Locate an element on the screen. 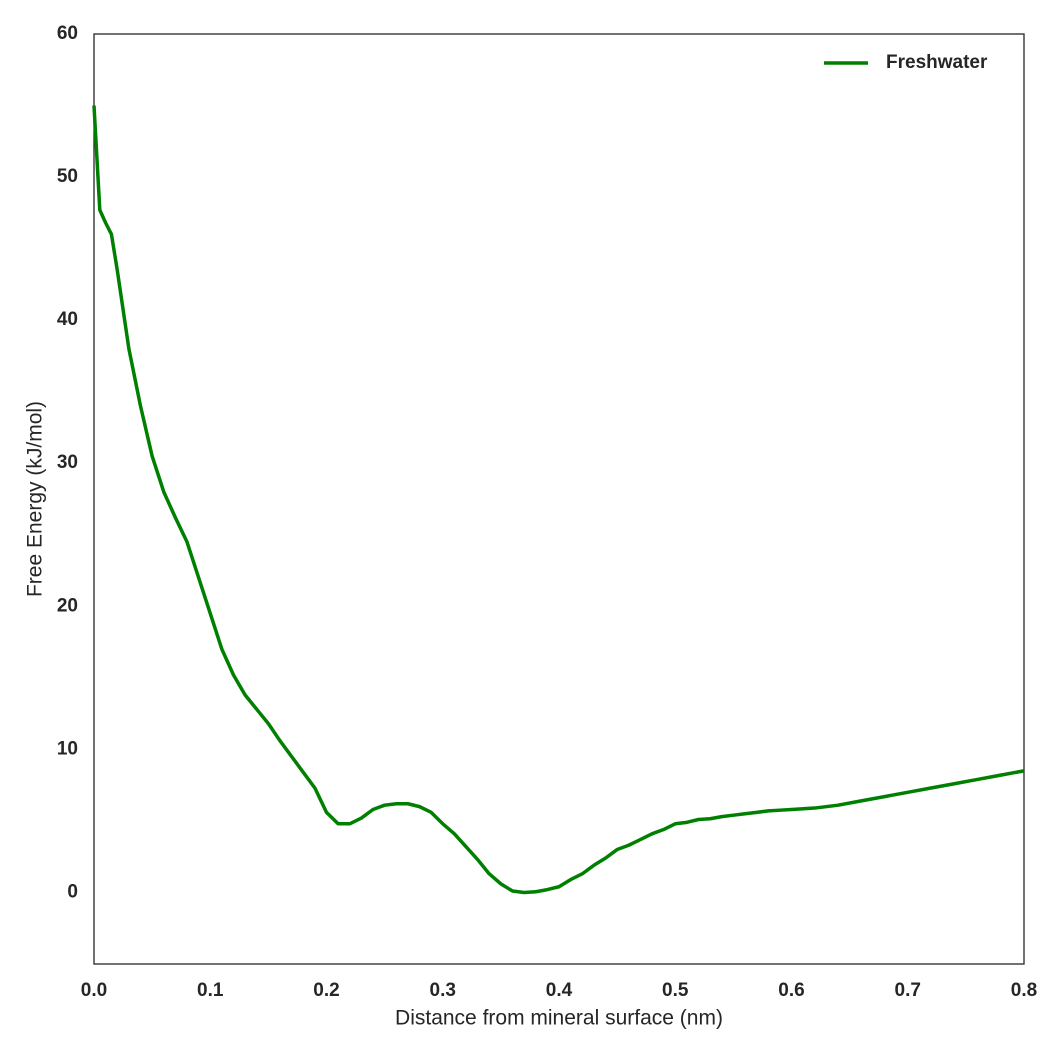 This screenshot has width=1064, height=1056. y-tick-label: 30 is located at coordinates (67, 462).